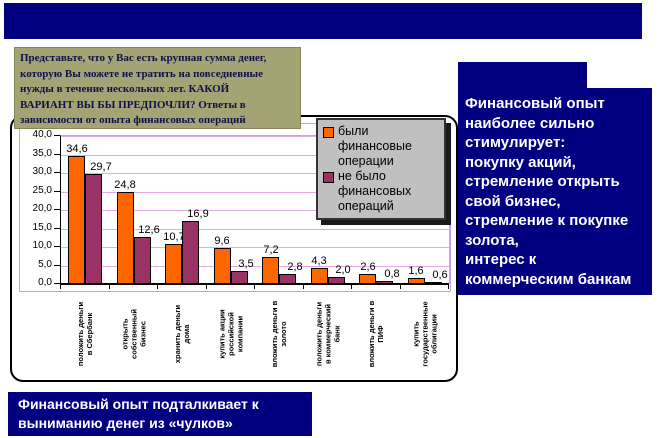 The width and height of the screenshot is (659, 438). Describe the element at coordinates (42, 190) in the screenshot. I see `y-tick-label: 25,0` at that location.